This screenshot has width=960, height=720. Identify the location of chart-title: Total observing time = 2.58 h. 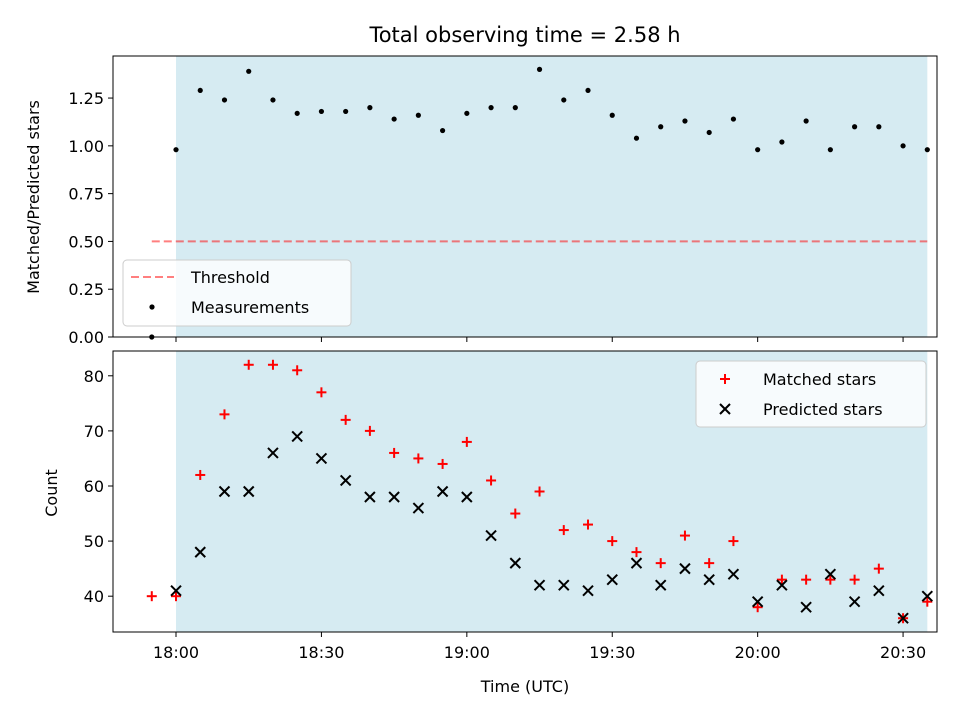
(524, 35).